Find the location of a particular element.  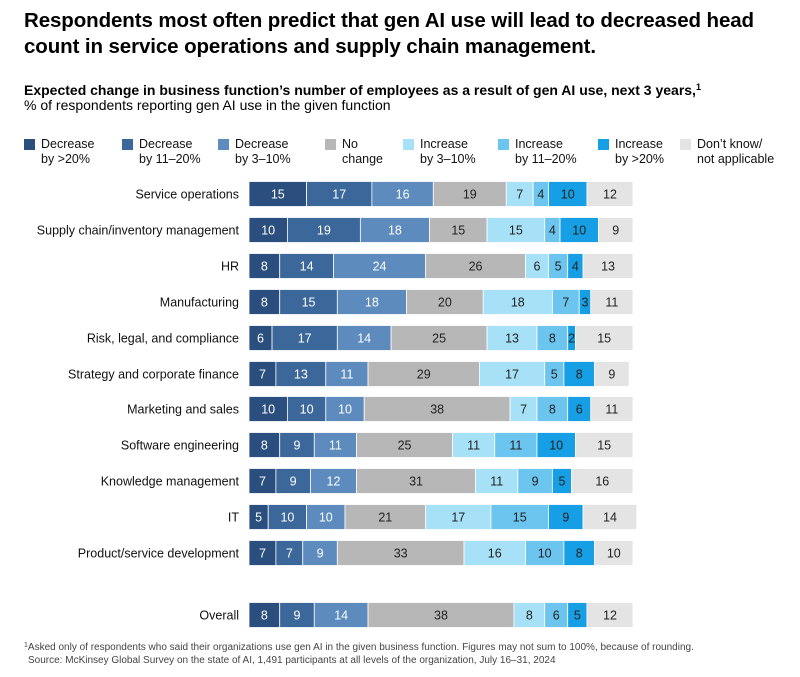

data-label: 19 is located at coordinates (324, 231).